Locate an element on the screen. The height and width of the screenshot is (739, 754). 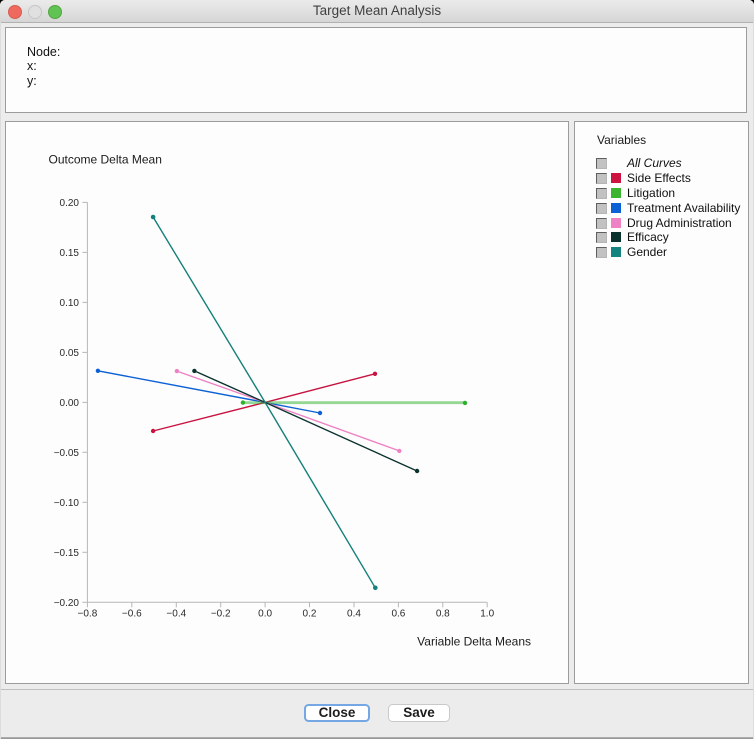
svg-text: 0.10 is located at coordinates (70, 303).